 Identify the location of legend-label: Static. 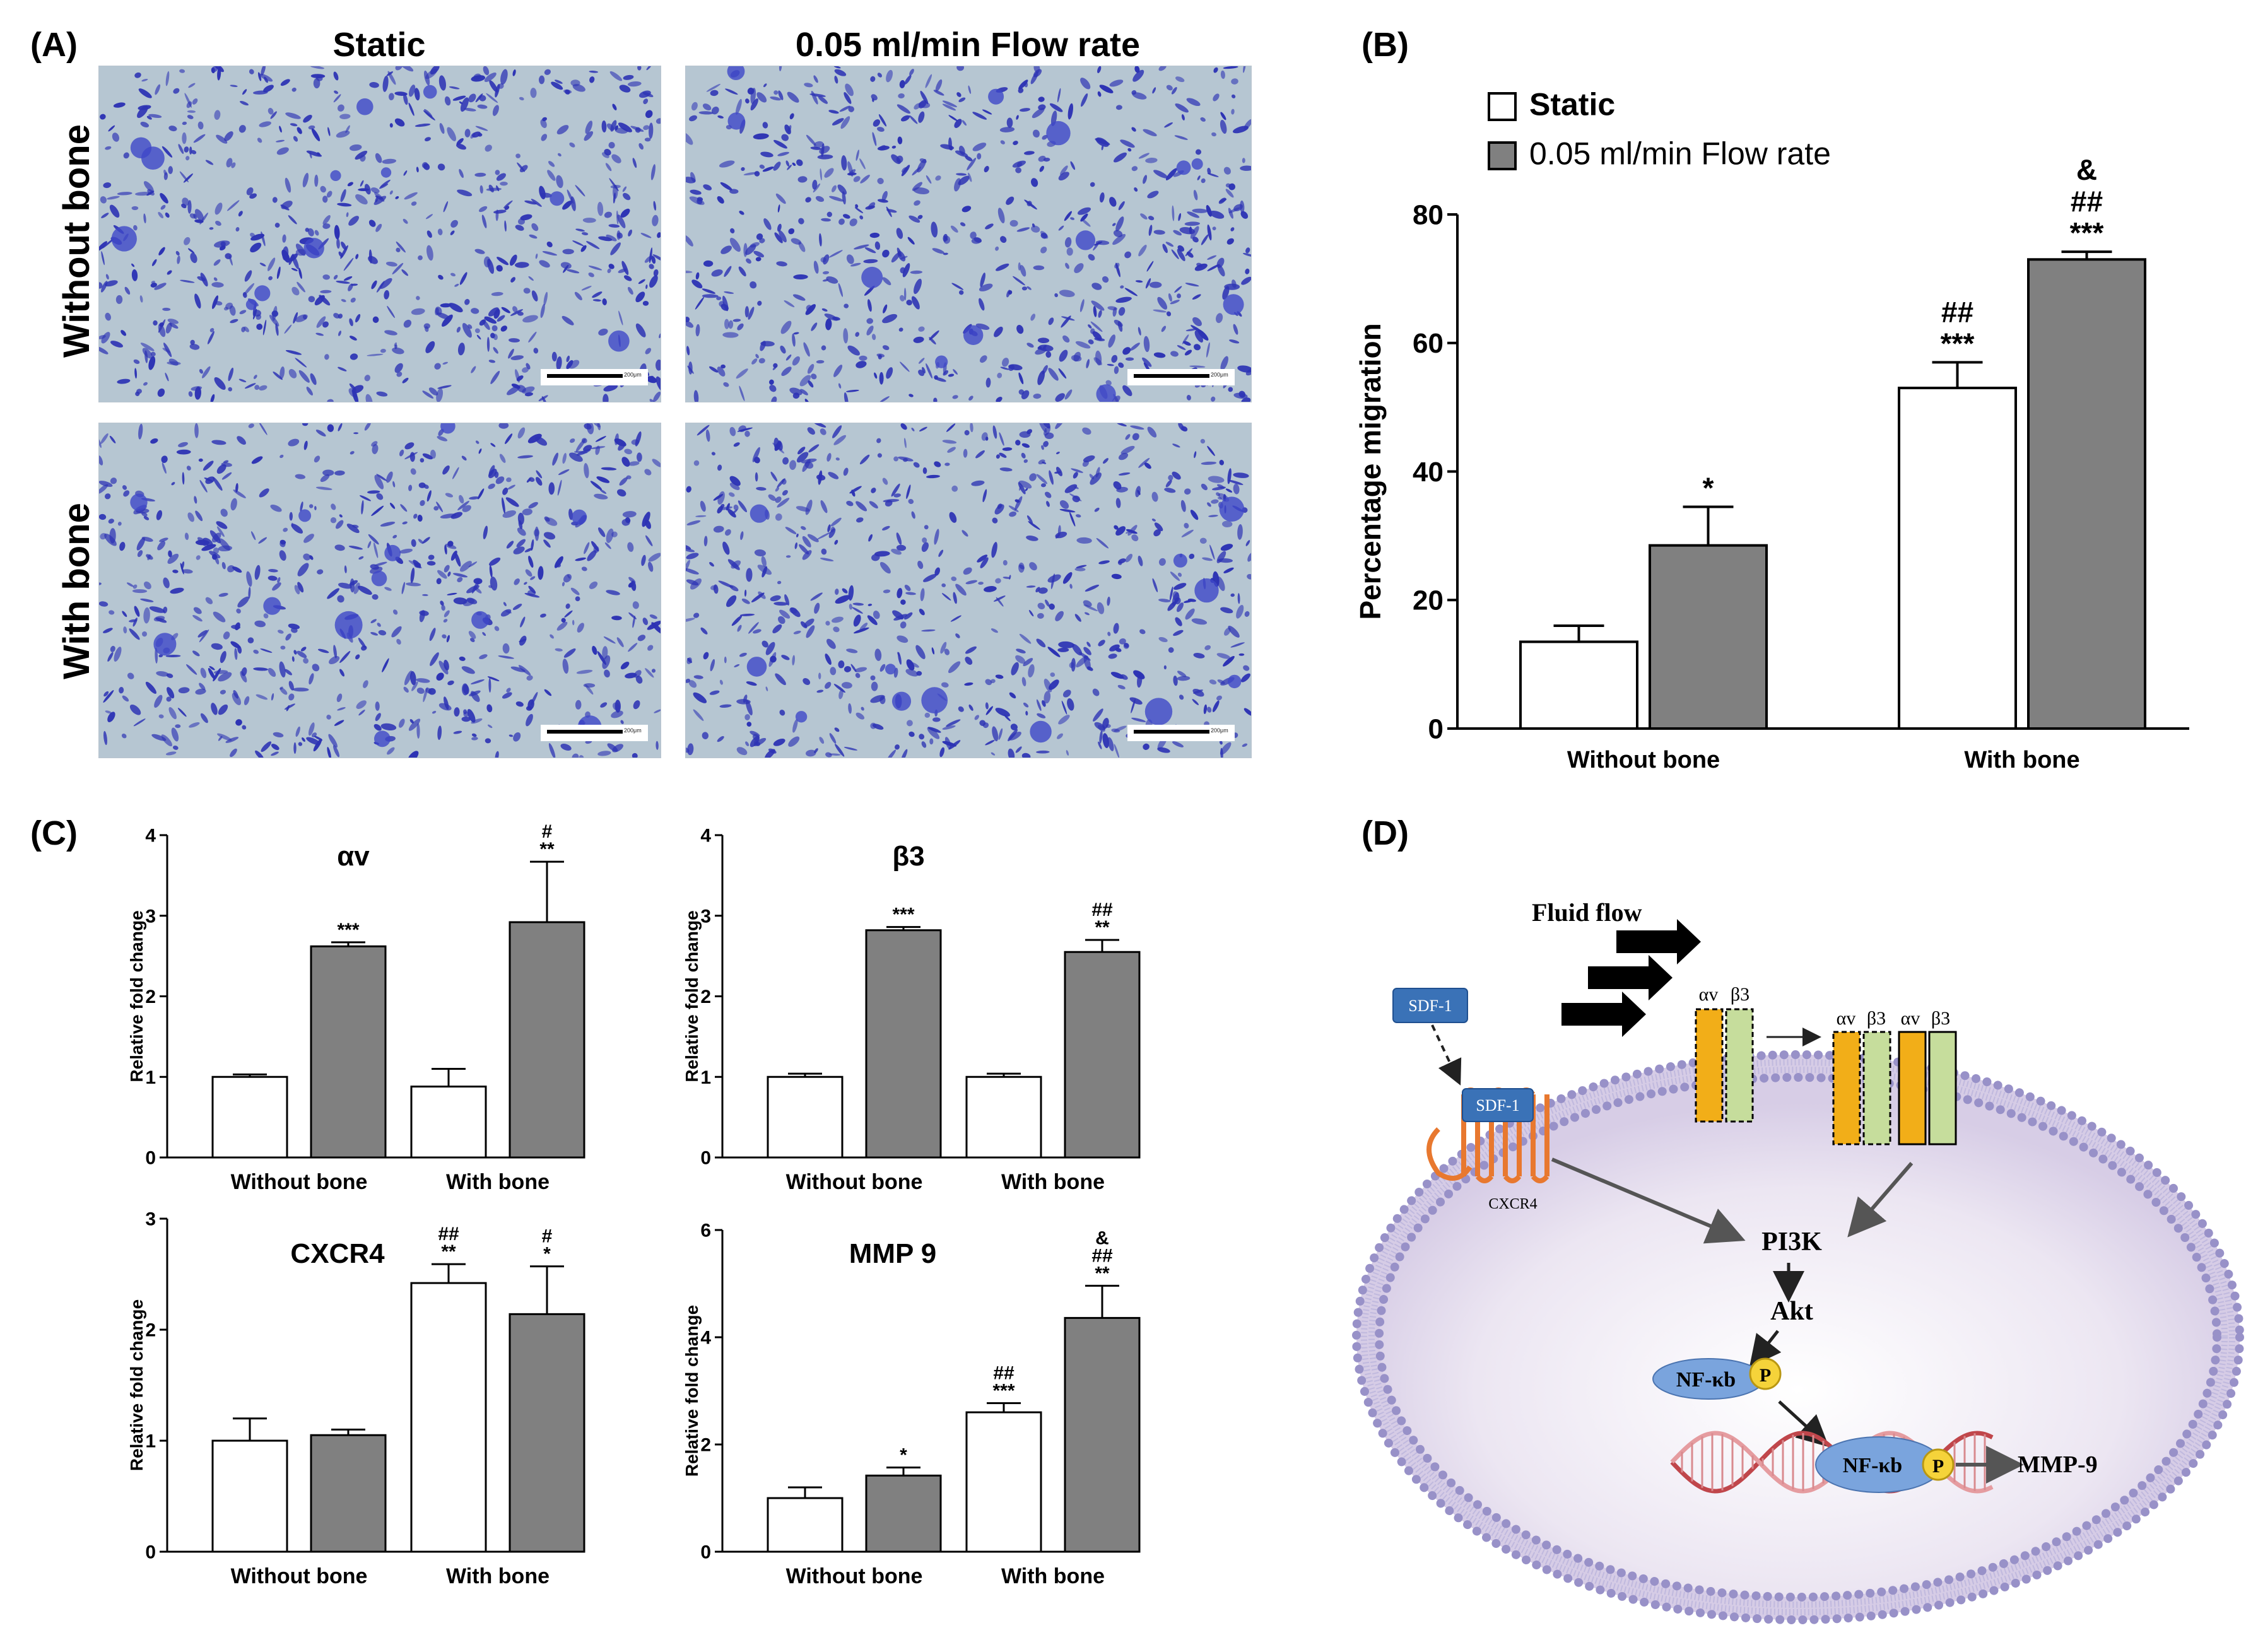
(1572, 104).